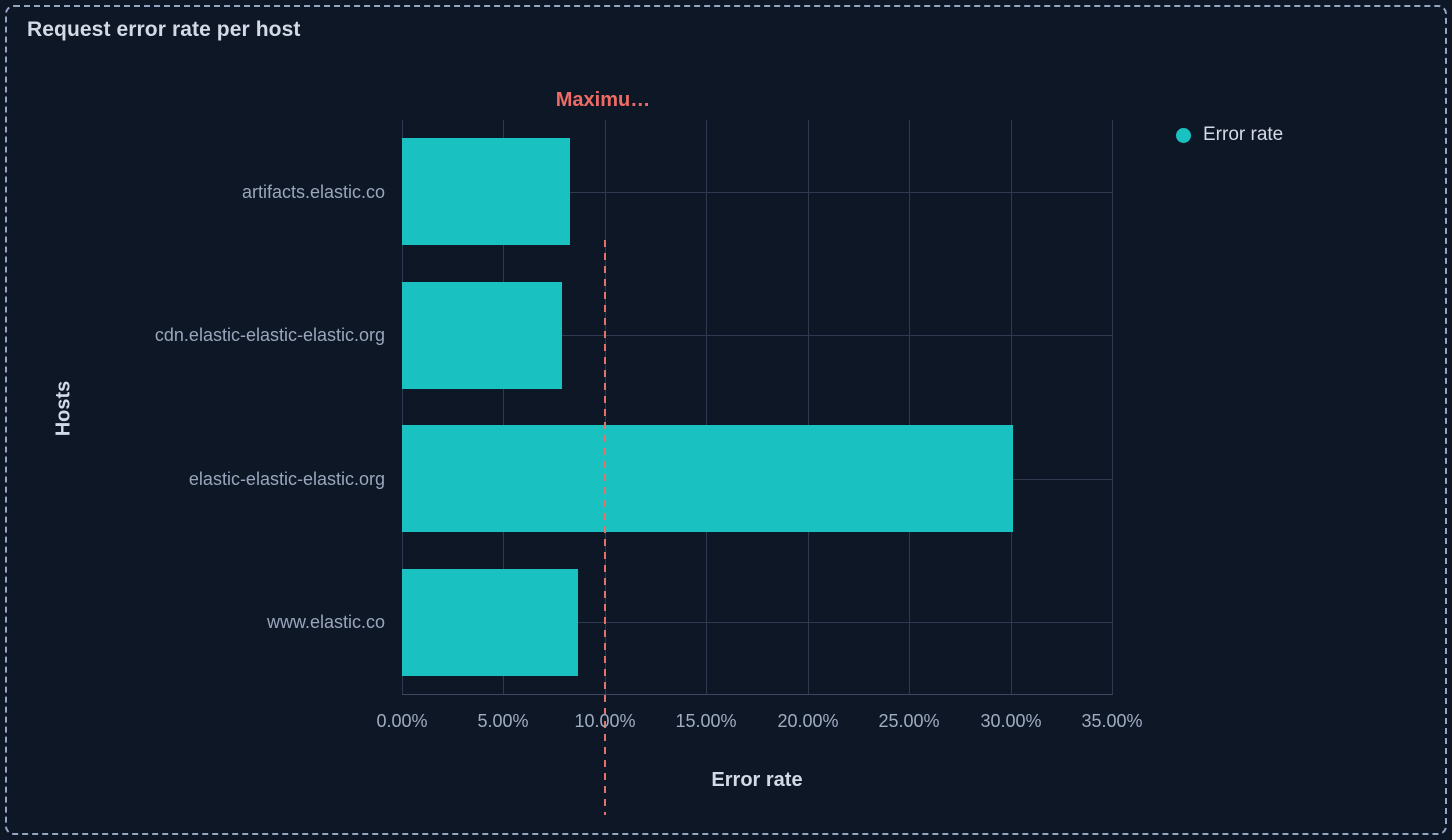 Image resolution: width=1452 pixels, height=840 pixels. I want to click on bar-www.elastic.co, so click(490, 622).